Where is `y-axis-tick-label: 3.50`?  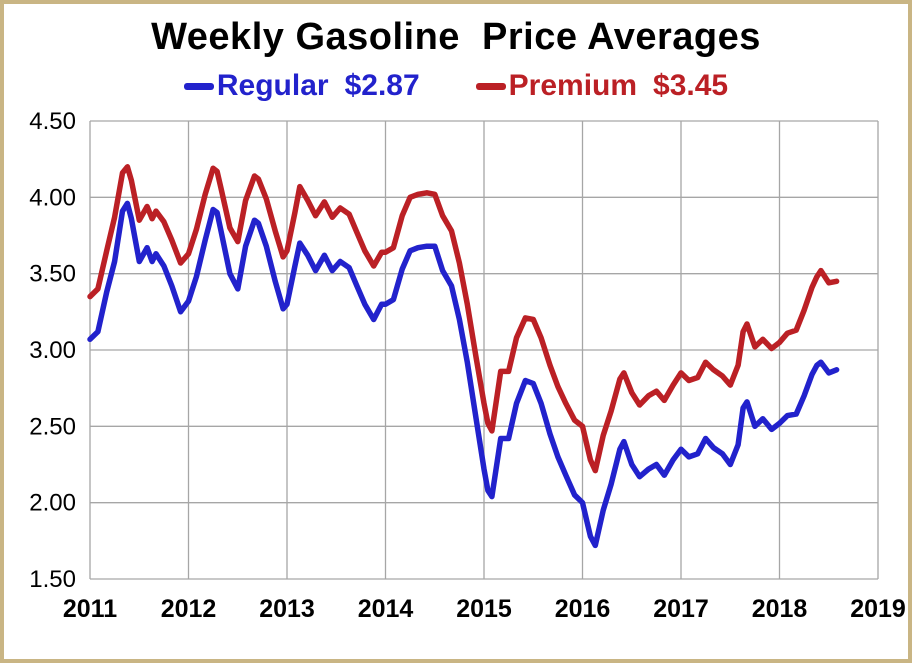 y-axis-tick-label: 3.50 is located at coordinates (52, 274).